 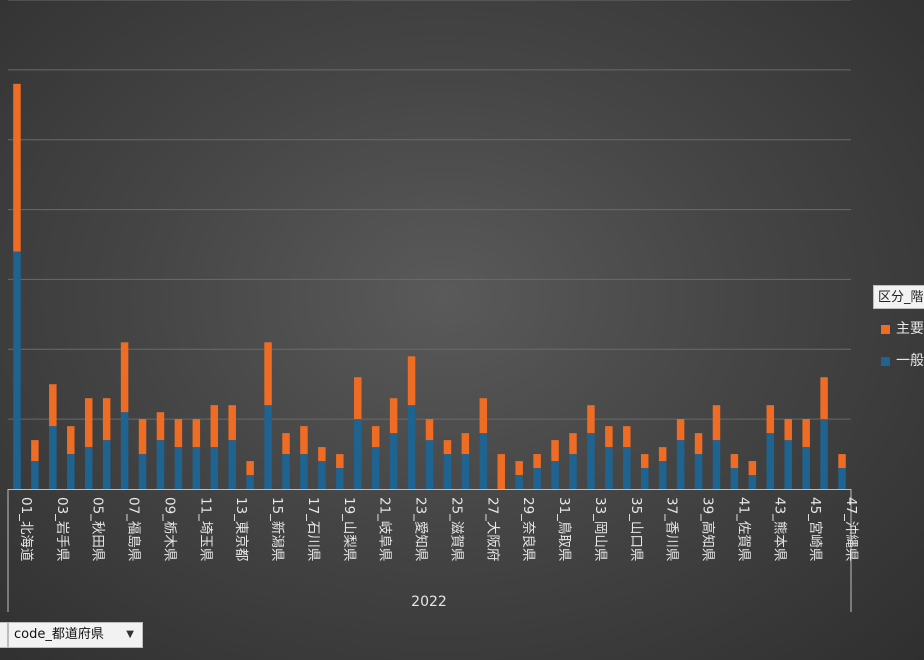 What do you see at coordinates (662, 454) in the screenshot?
I see `bar-major-37_香川県` at bounding box center [662, 454].